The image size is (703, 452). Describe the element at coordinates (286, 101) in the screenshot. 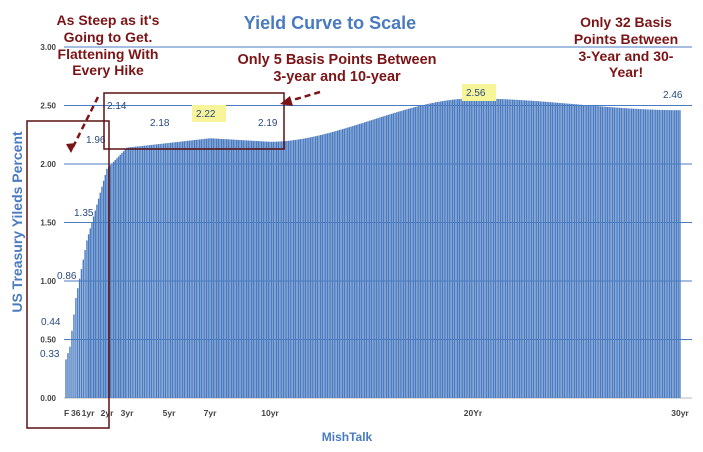

I see `arrow-mid-head` at that location.